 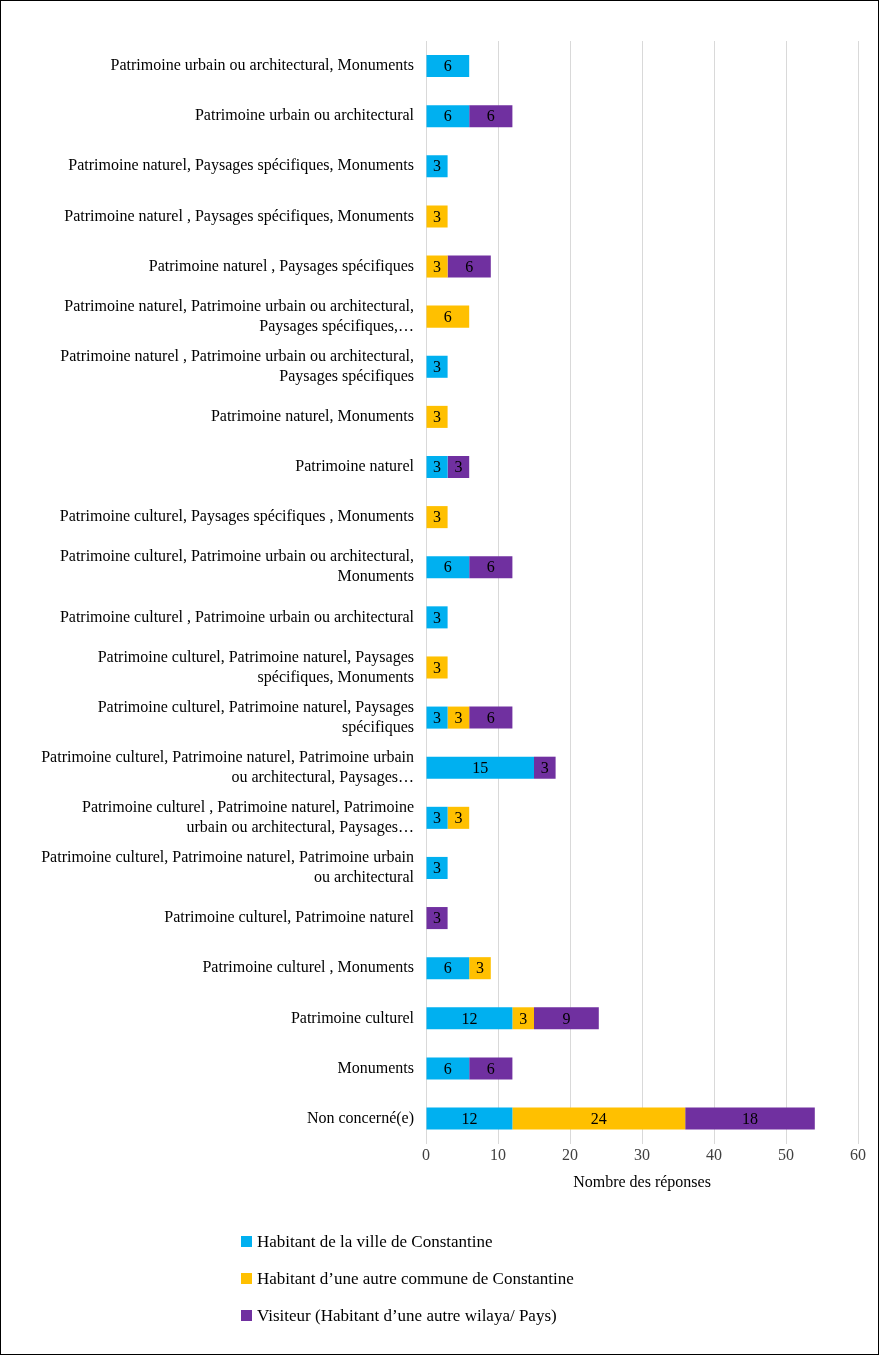 What do you see at coordinates (352, 1017) in the screenshot?
I see `y-tick-label: Patrimoine culturel` at bounding box center [352, 1017].